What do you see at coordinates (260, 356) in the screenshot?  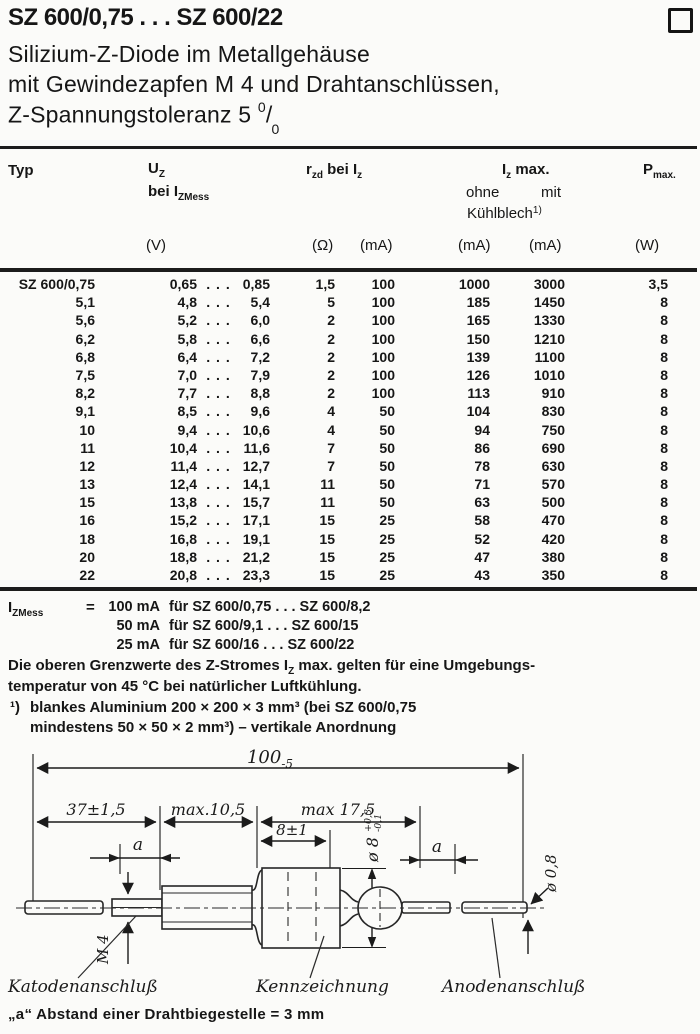 I see `cell: 7,2` at bounding box center [260, 356].